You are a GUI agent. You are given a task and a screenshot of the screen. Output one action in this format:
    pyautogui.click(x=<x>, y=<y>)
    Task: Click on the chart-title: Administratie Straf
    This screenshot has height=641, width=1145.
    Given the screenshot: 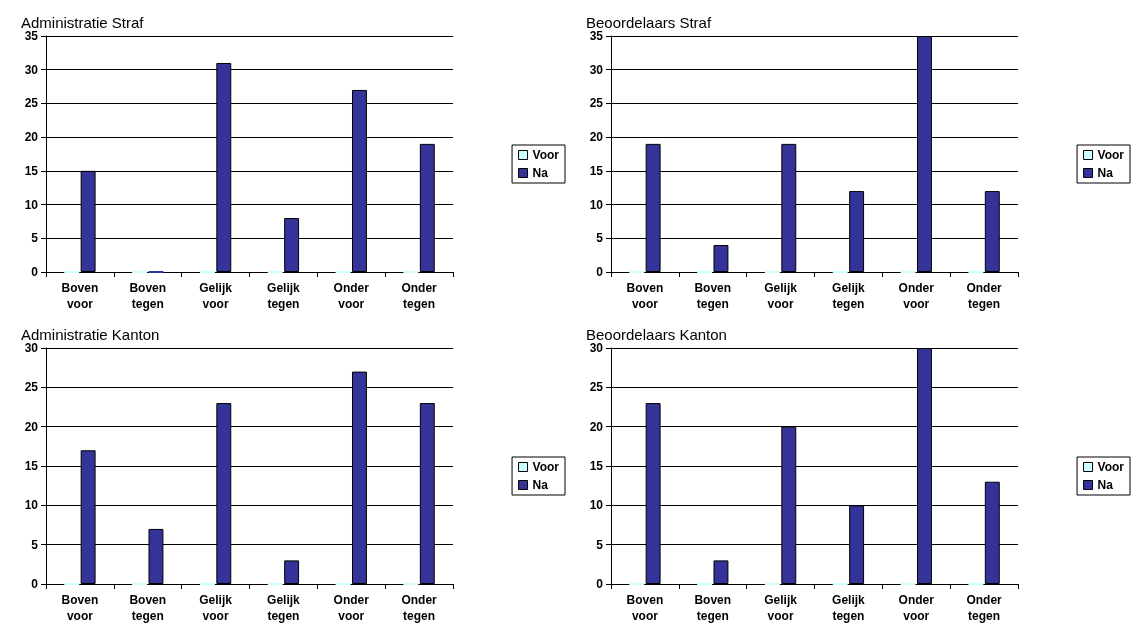 What is the action you would take?
    pyautogui.click(x=83, y=22)
    